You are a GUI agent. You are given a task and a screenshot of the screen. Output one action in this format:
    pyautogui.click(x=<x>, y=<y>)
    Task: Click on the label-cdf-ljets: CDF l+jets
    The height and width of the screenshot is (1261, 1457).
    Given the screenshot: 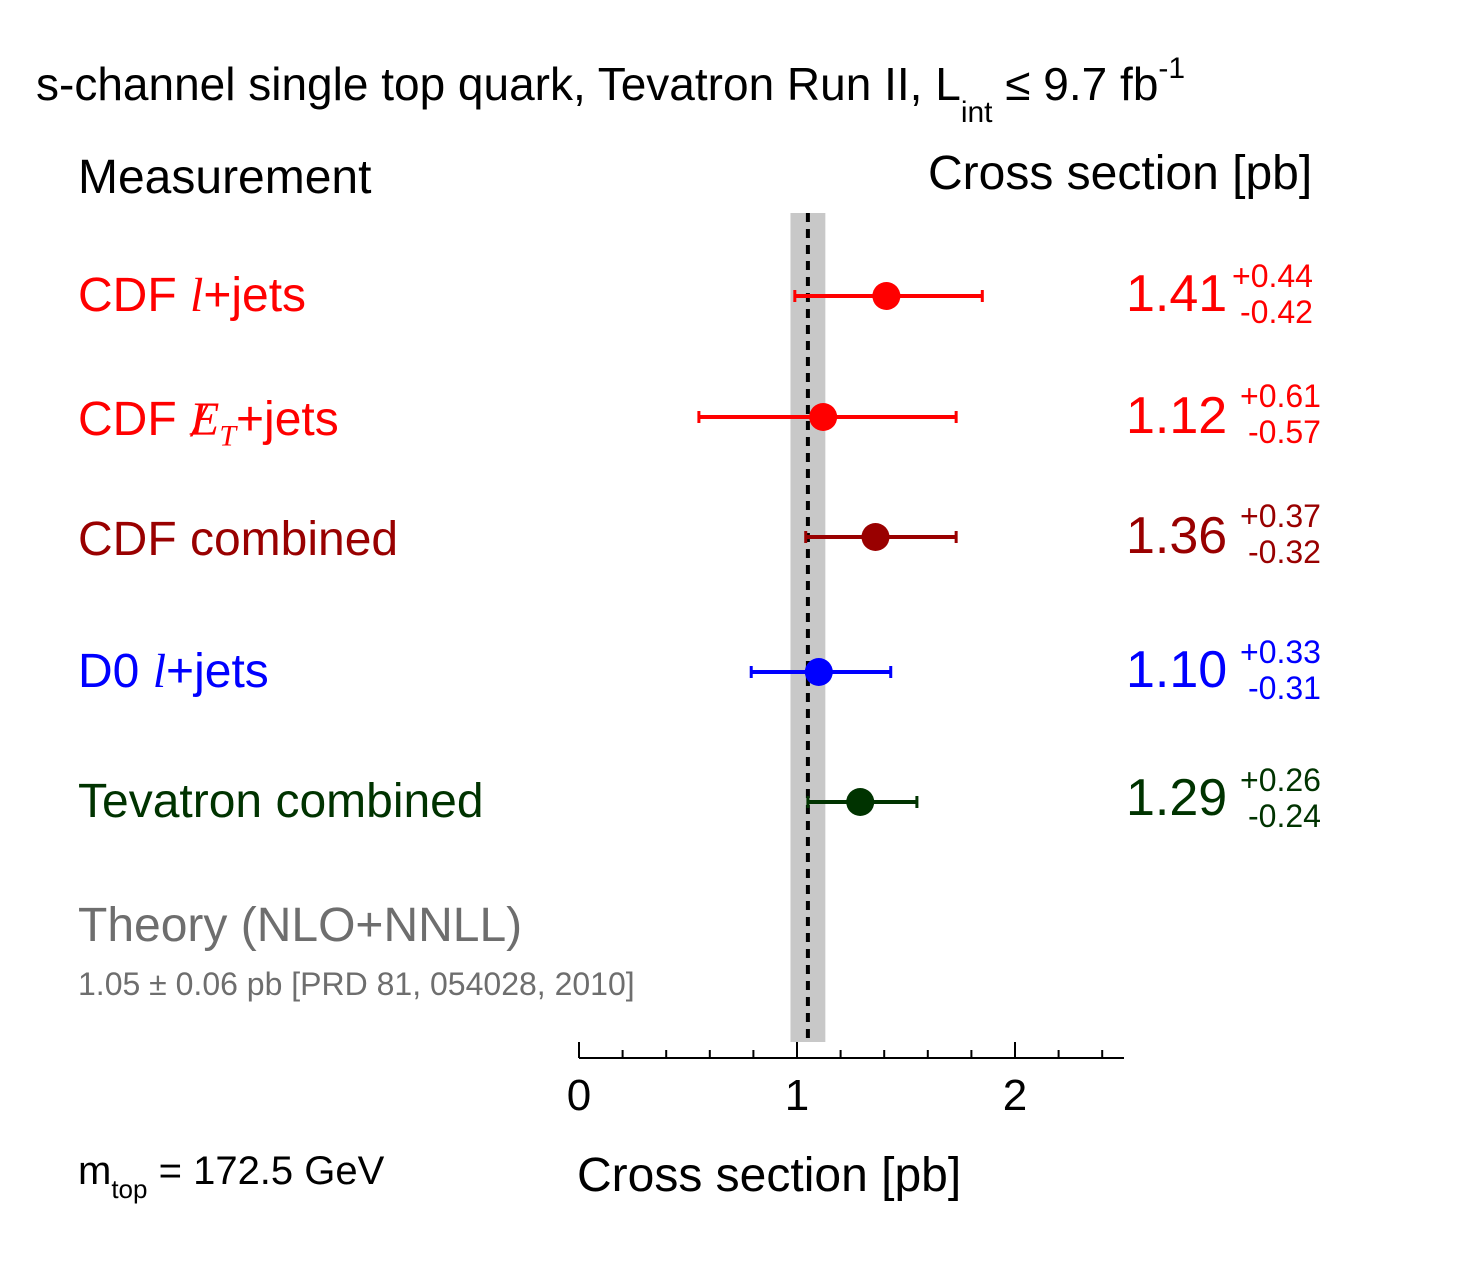 What is the action you would take?
    pyautogui.click(x=192, y=295)
    